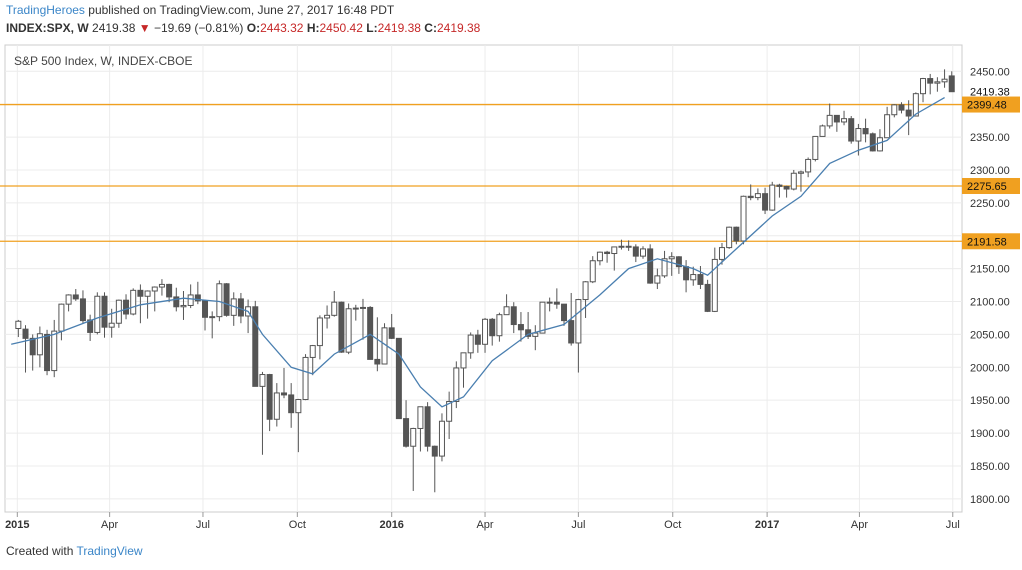 This screenshot has width=1022, height=570. What do you see at coordinates (45, 10) in the screenshot?
I see `author-link: TradingHeroes` at bounding box center [45, 10].